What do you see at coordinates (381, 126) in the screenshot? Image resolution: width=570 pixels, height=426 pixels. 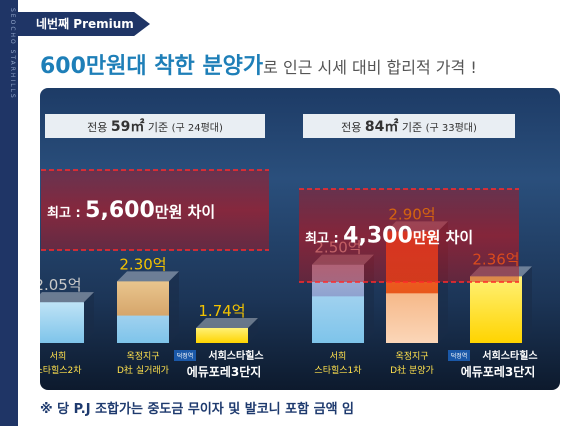 I see `chart-header-part: 84㎡` at bounding box center [381, 126].